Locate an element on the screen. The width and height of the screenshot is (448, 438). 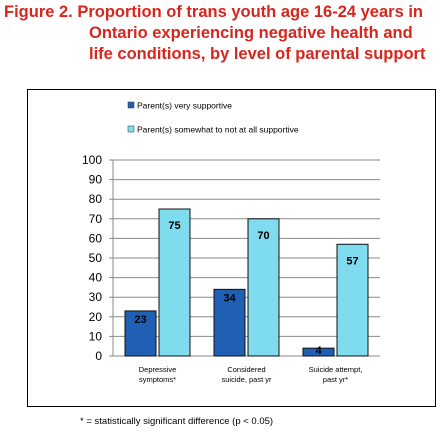
category-label-2-line-1: Considered is located at coordinates (246, 369).